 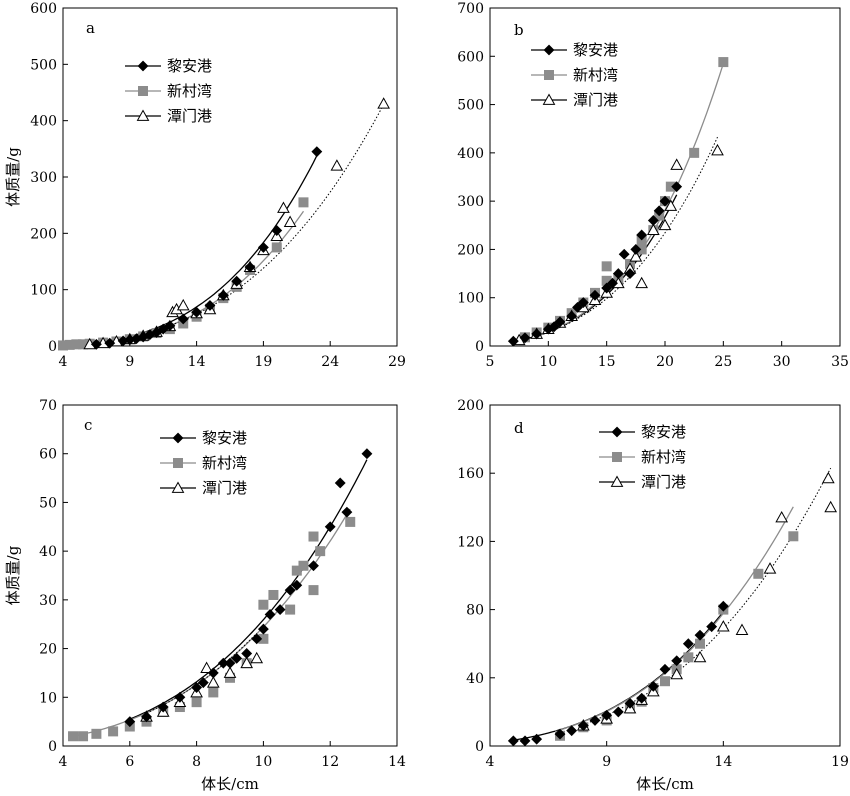 What do you see at coordinates (48, 698) in the screenshot?
I see `y-tick-label: 10` at bounding box center [48, 698].